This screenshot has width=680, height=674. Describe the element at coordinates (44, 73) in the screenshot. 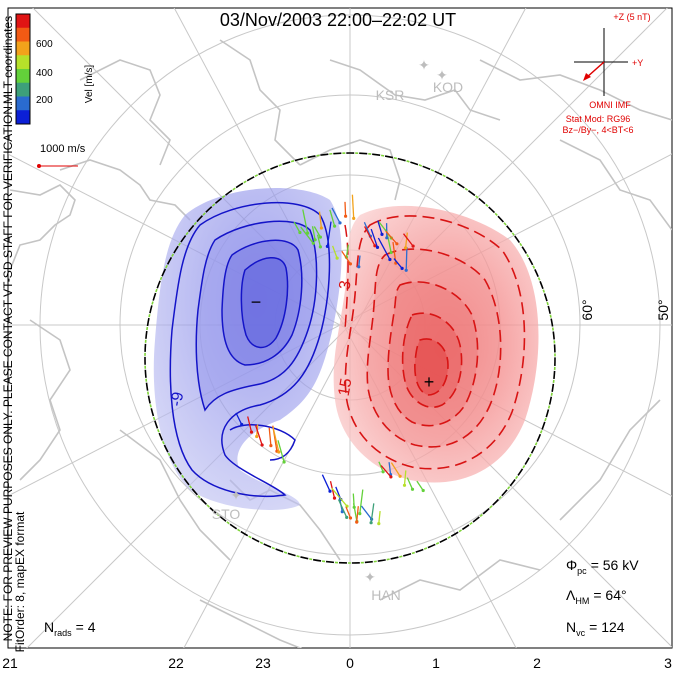

I see `colorbar-tick-400: 400` at that location.